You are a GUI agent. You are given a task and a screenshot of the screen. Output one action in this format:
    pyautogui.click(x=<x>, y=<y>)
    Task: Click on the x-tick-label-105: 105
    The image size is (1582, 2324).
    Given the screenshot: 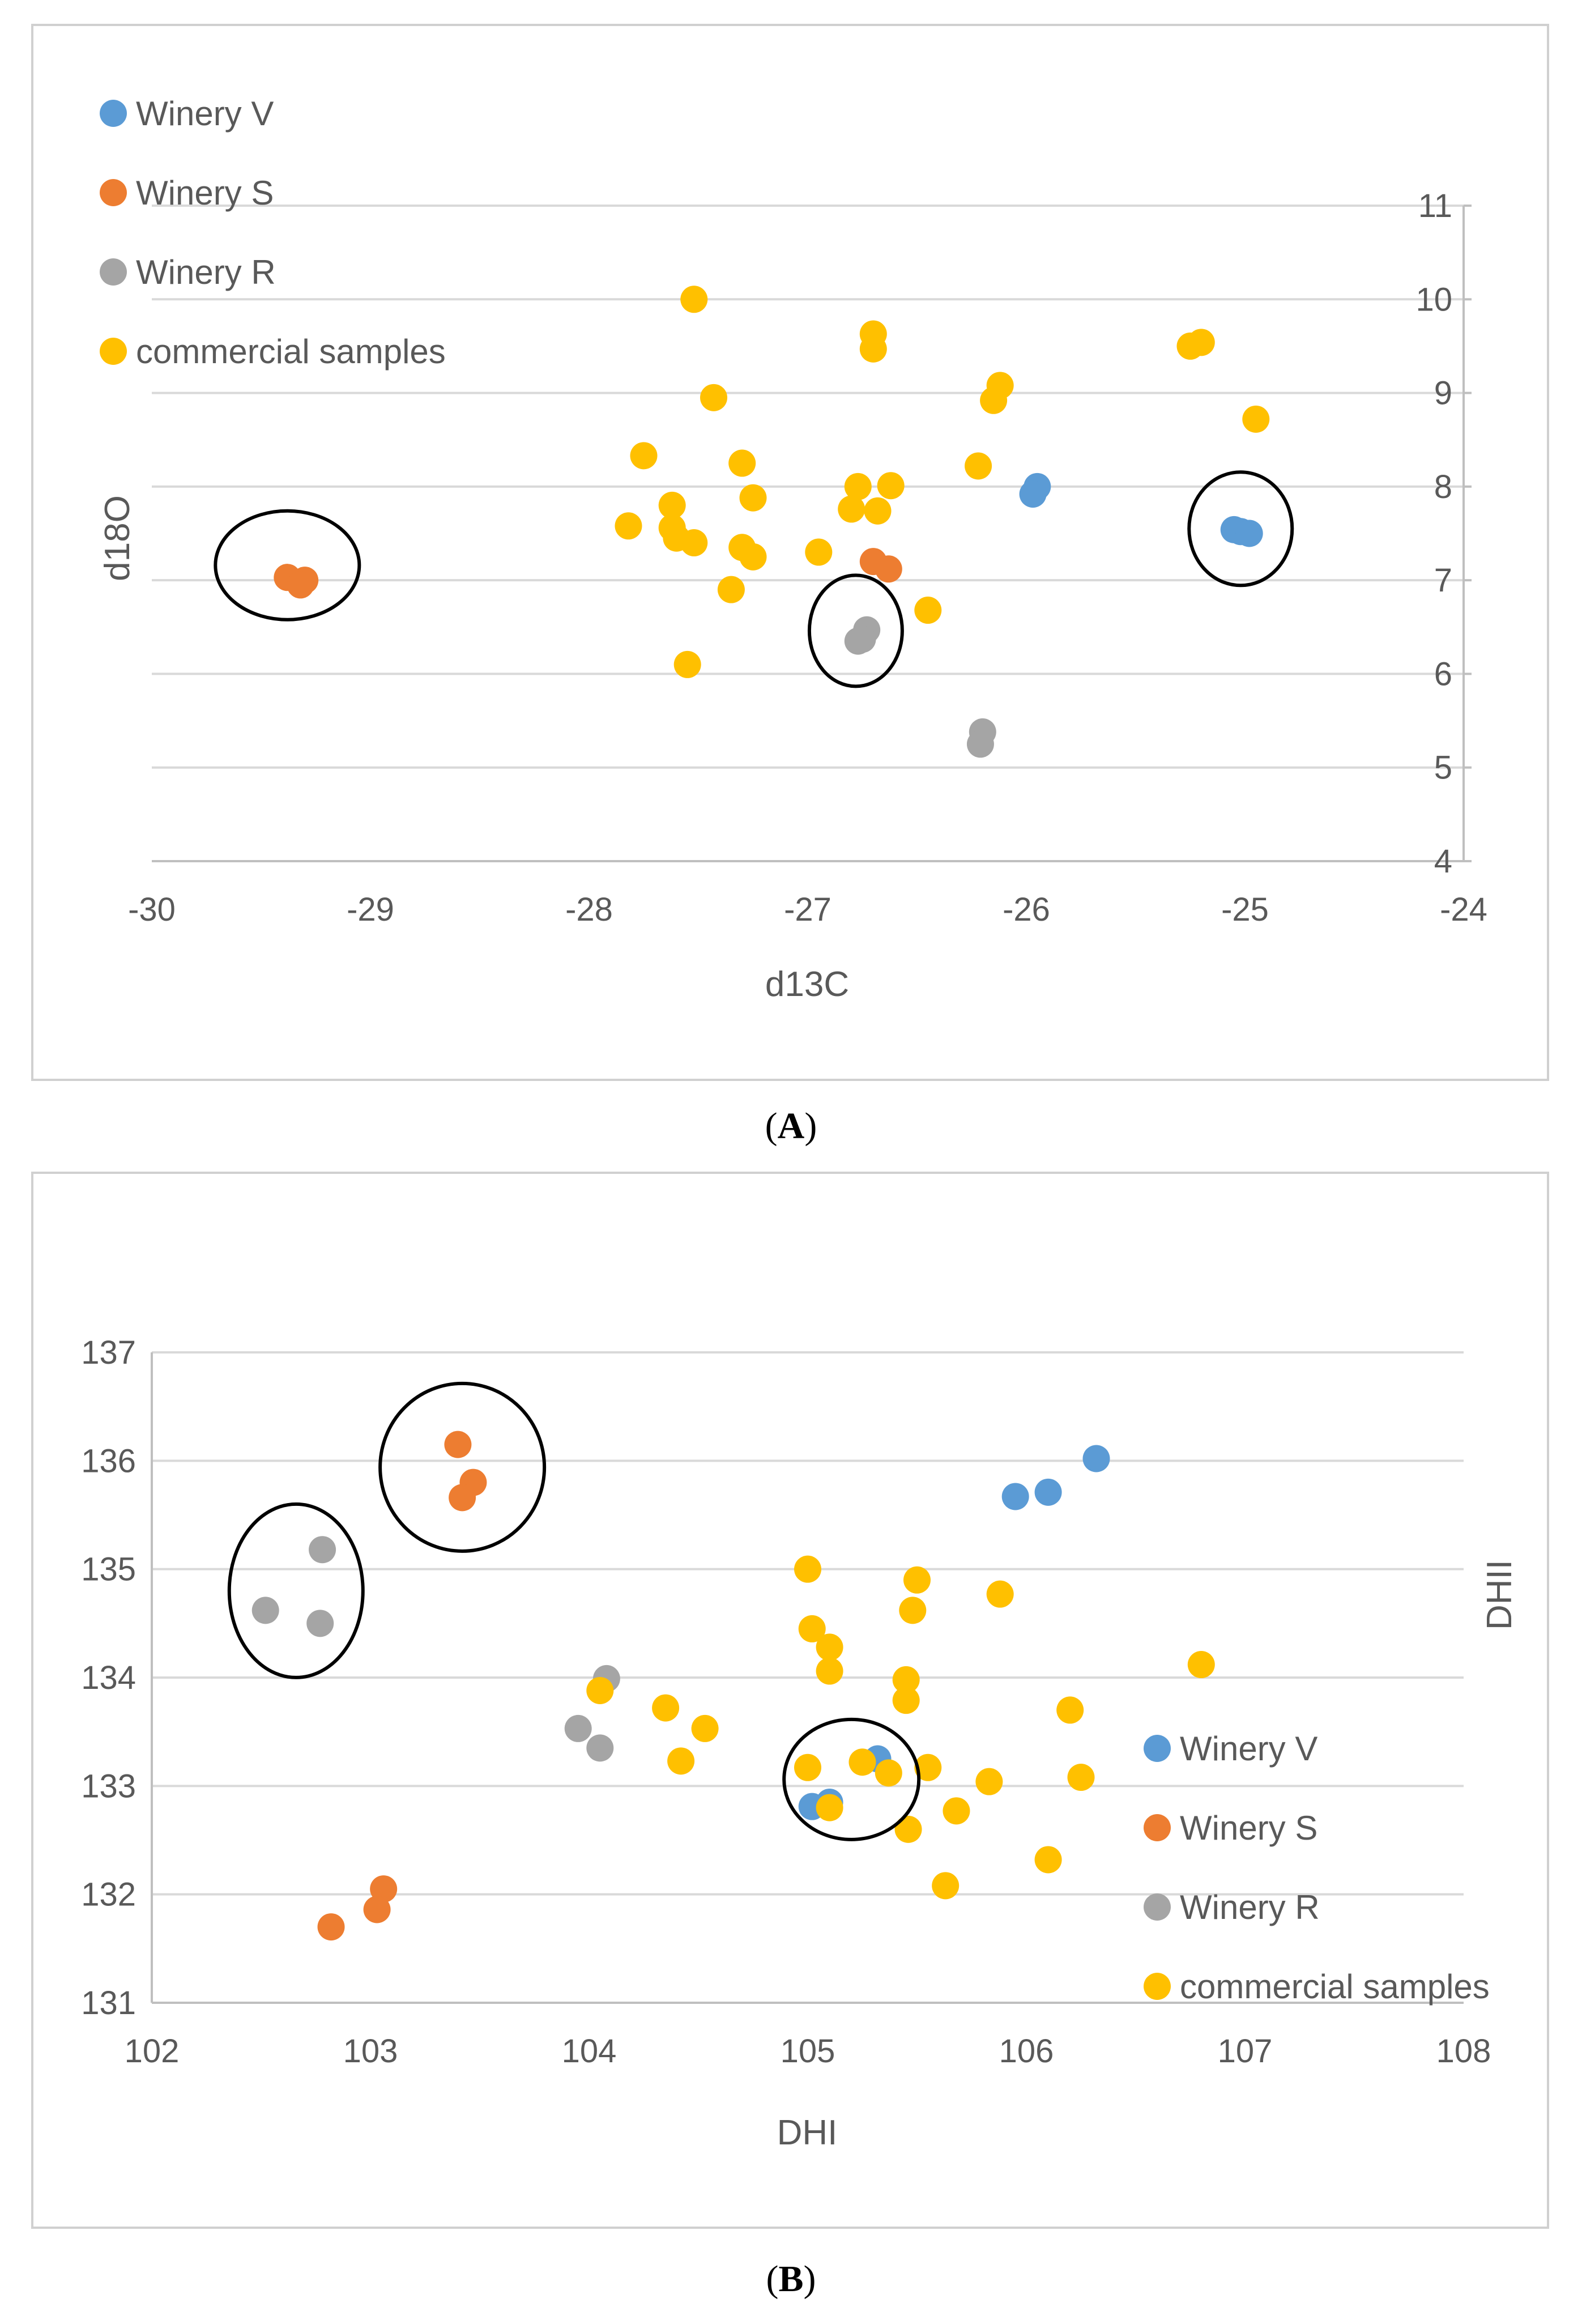 What is the action you would take?
    pyautogui.click(x=808, y=2051)
    